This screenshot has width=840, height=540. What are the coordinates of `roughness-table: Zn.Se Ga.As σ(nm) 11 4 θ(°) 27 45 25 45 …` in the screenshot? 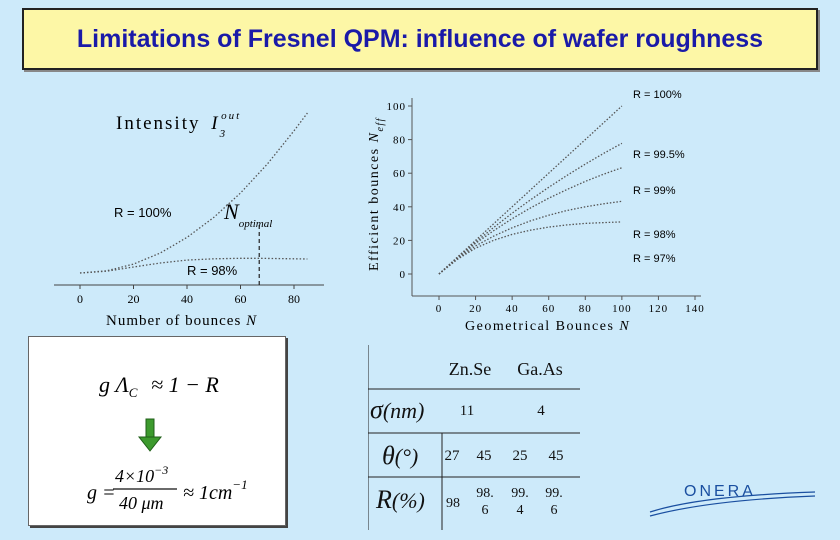 It's located at (474, 437).